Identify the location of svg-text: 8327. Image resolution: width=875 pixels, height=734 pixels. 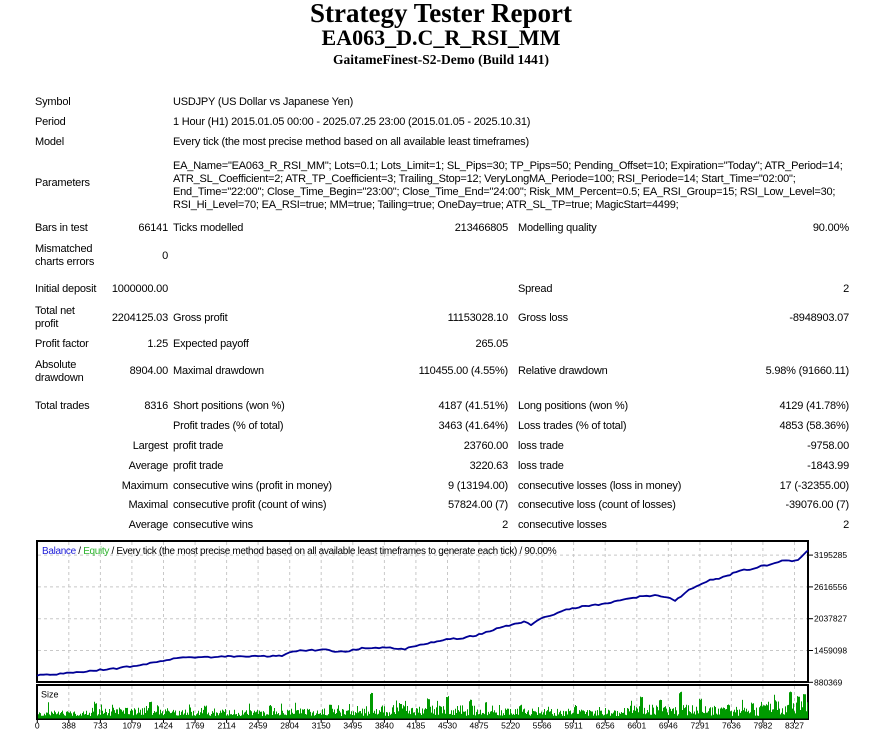
(794, 726).